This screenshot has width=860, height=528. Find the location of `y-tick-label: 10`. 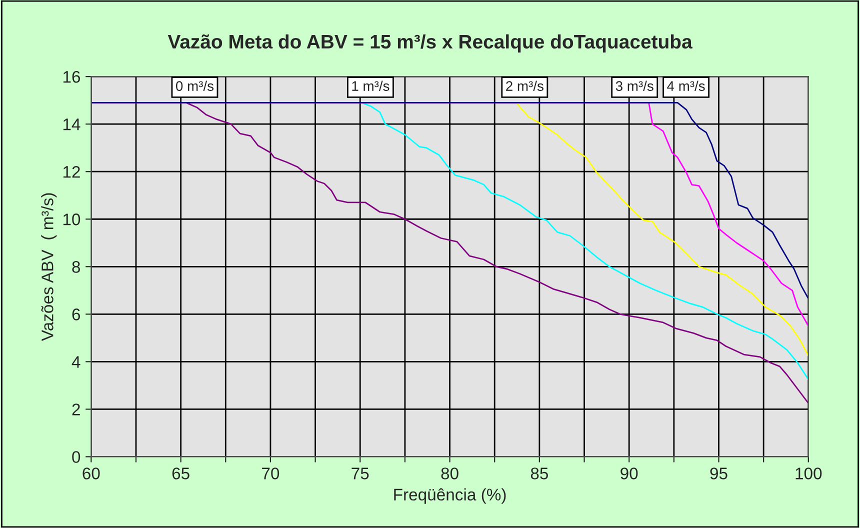

y-tick-label: 10 is located at coordinates (71, 220).